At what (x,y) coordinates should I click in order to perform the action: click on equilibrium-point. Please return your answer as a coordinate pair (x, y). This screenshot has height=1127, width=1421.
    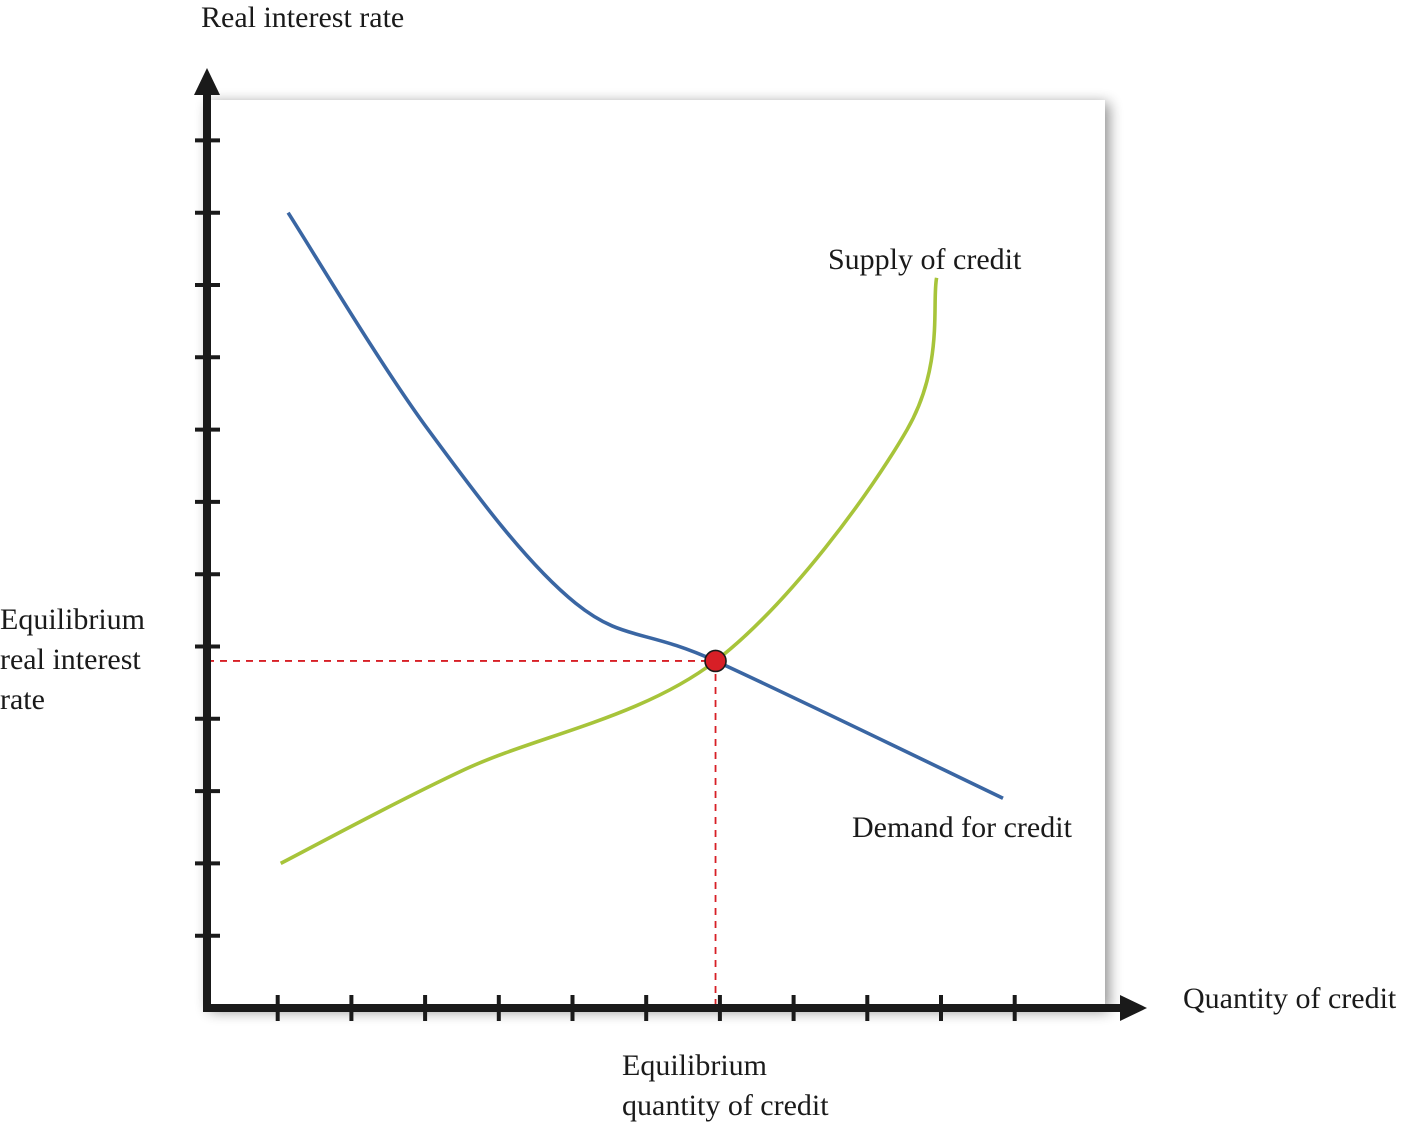
    Looking at the image, I should click on (715, 661).